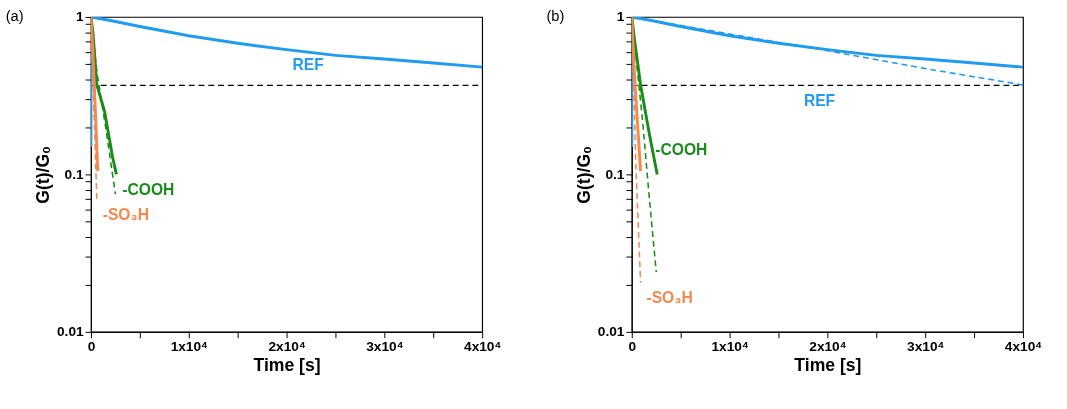 The width and height of the screenshot is (1067, 409). I want to click on chart-title: (a), so click(14, 15).